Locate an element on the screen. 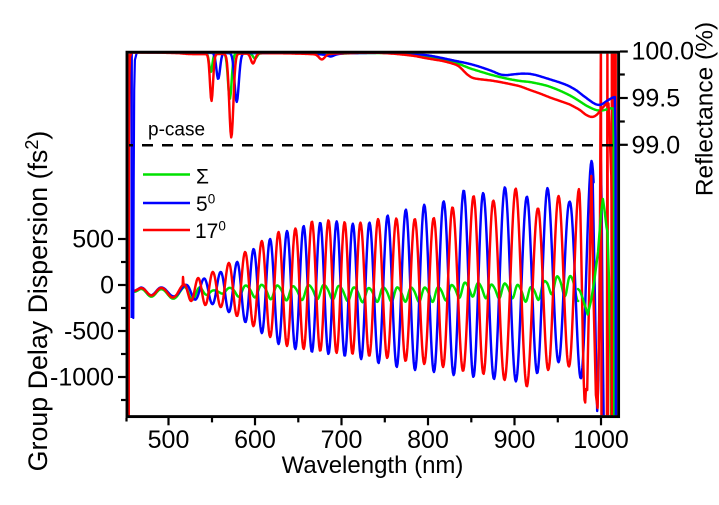 Image resolution: width=719 pixels, height=505 pixels. svg-text: 700 is located at coordinates (342, 440).